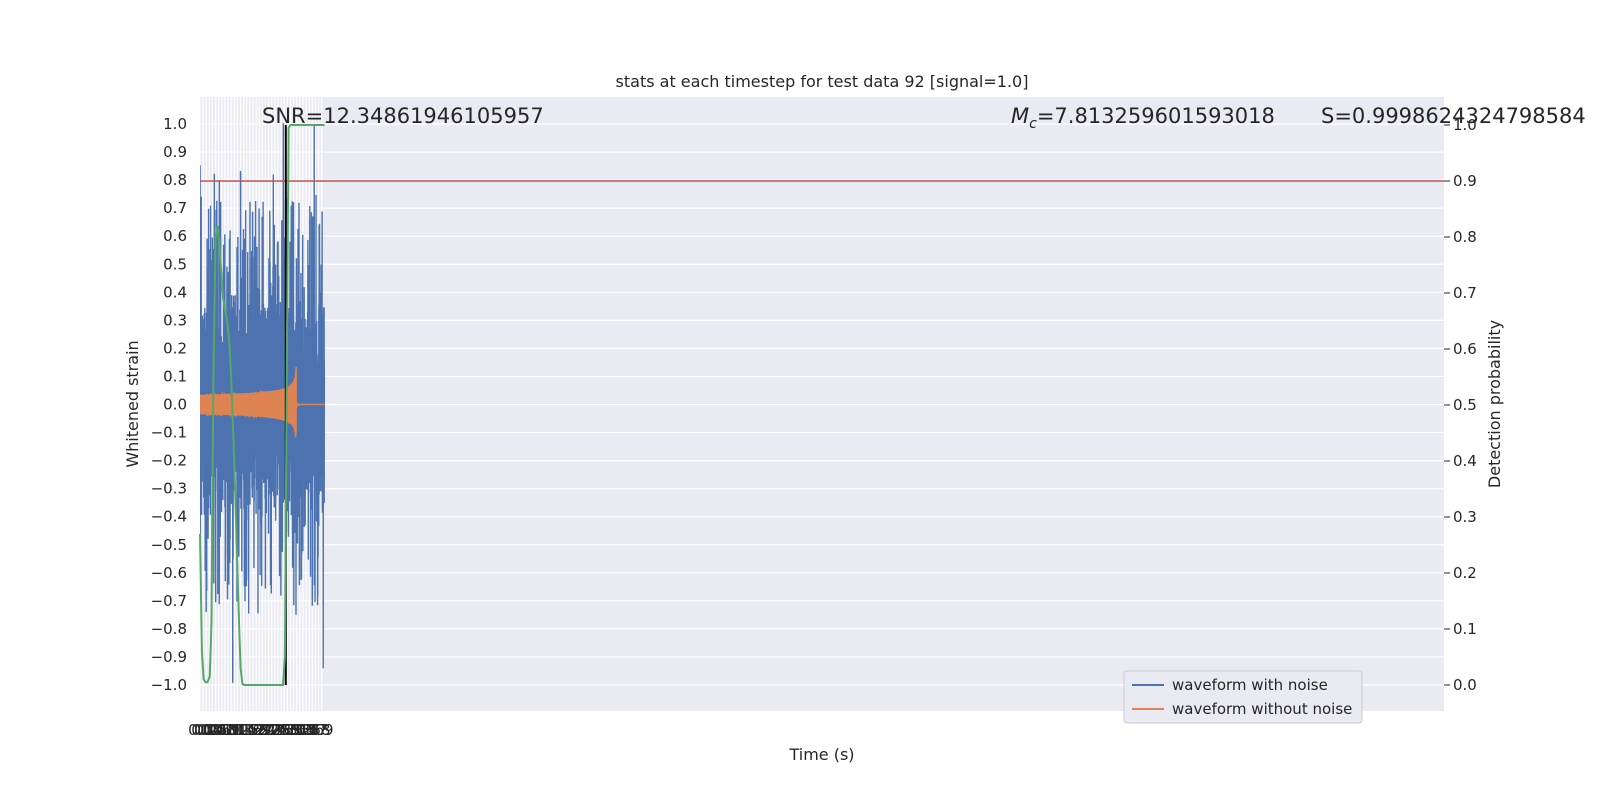 The height and width of the screenshot is (800, 1600). Describe the element at coordinates (169, 601) in the screenshot. I see `y-tick-label: −0.7` at that location.